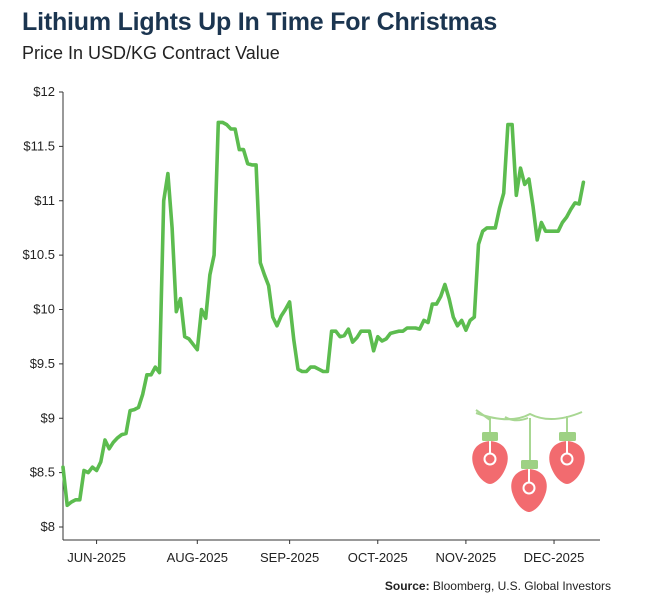 The width and height of the screenshot is (659, 601). Describe the element at coordinates (521, 586) in the screenshot. I see `source-text: Bloomberg, U.S. Global Investors` at that location.